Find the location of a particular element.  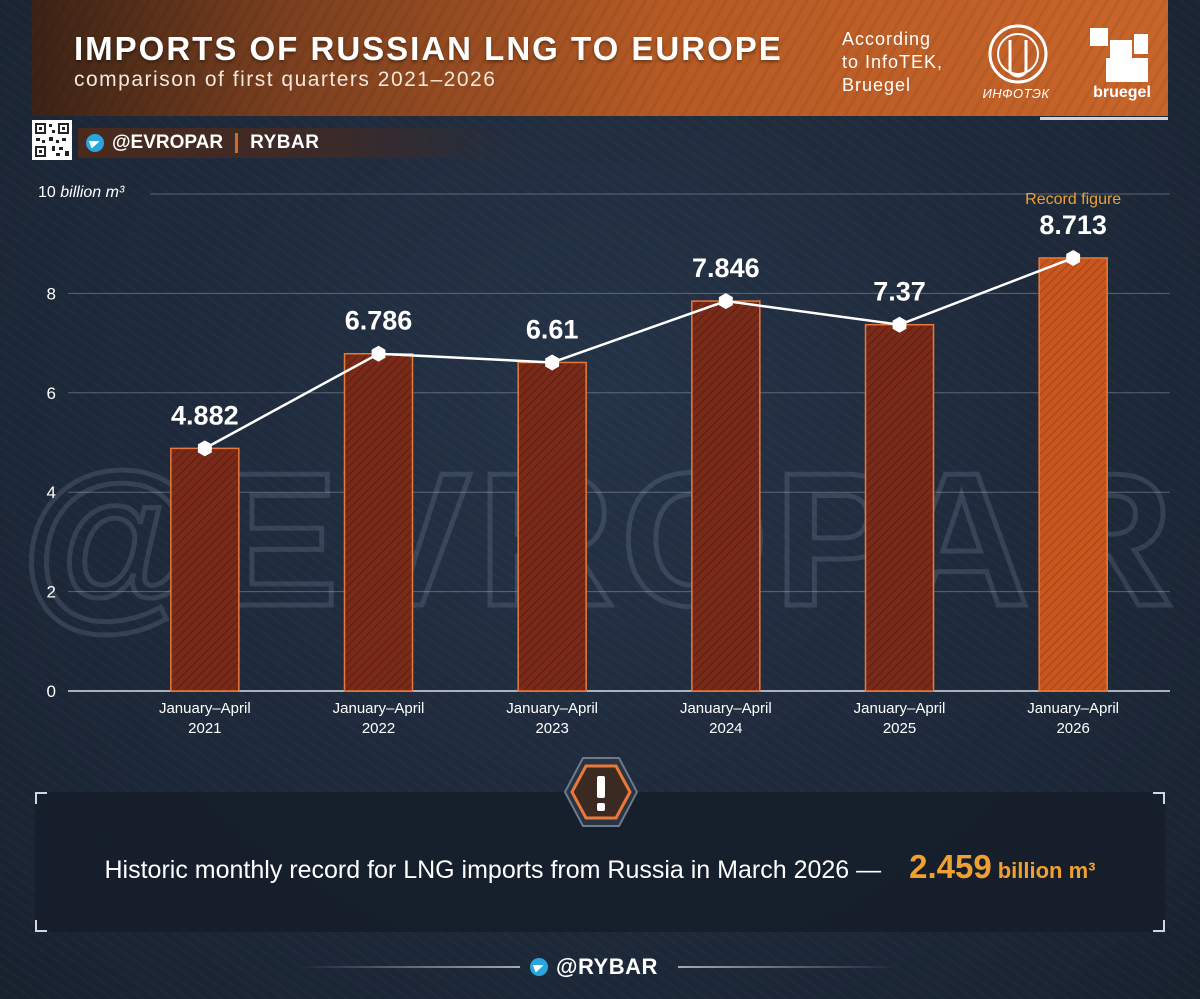

exclamation-warning-icon is located at coordinates (601, 792).